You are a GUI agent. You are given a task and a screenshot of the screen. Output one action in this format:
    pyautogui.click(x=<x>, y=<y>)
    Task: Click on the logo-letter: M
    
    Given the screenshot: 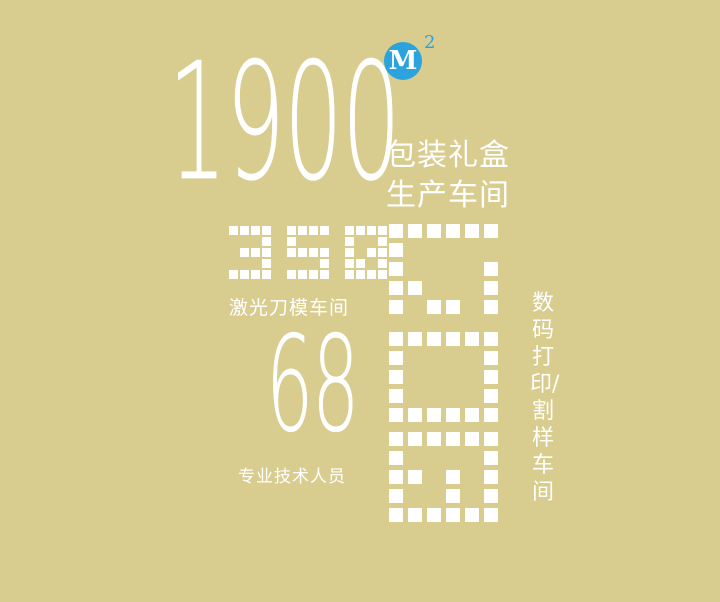 What is the action you would take?
    pyautogui.click(x=403, y=61)
    